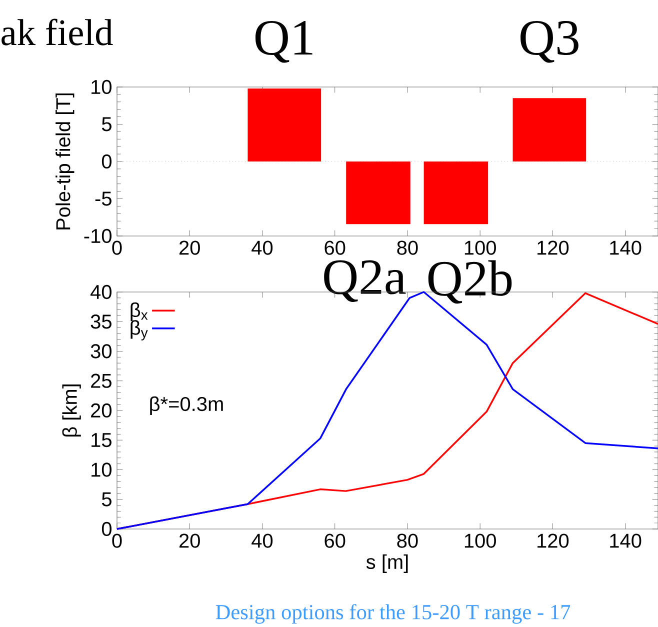 The image size is (658, 627). What do you see at coordinates (387, 563) in the screenshot?
I see `x-axis-title: s [m]` at bounding box center [387, 563].